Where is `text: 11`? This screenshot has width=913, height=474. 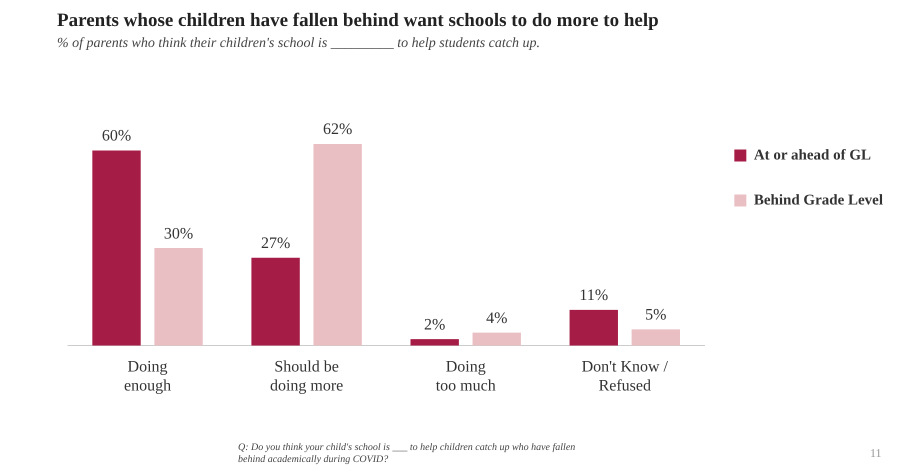
text: 11 is located at coordinates (876, 453).